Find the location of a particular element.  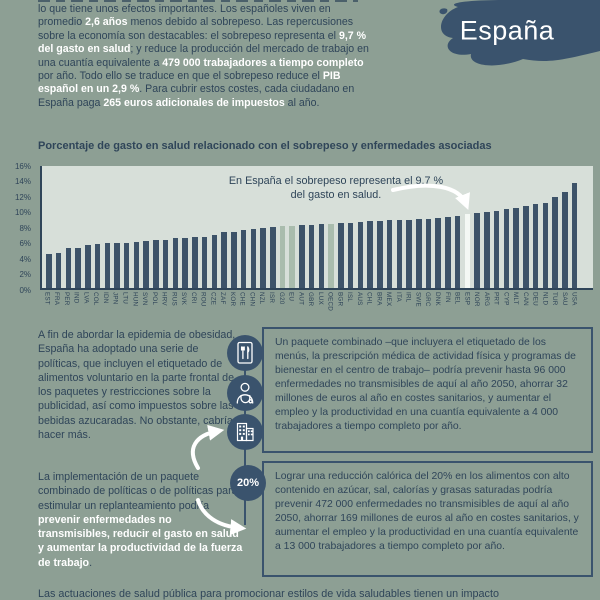

y-tick-label: 16% is located at coordinates (22, 166).